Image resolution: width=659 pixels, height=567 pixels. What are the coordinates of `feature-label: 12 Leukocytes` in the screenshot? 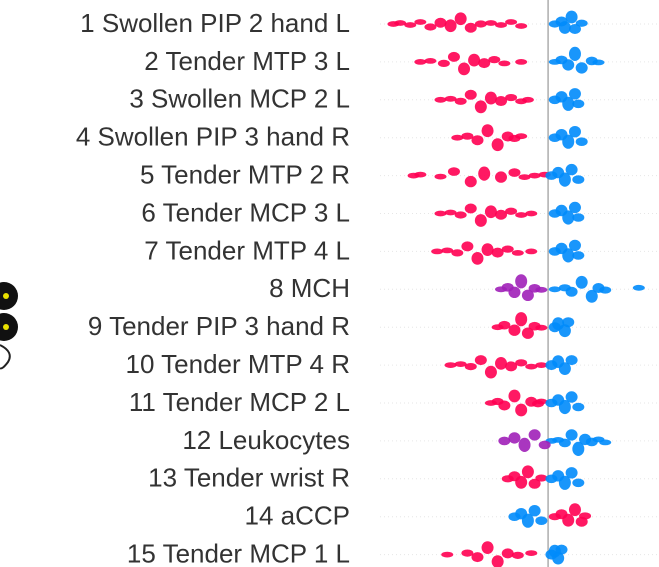 It's located at (266, 440).